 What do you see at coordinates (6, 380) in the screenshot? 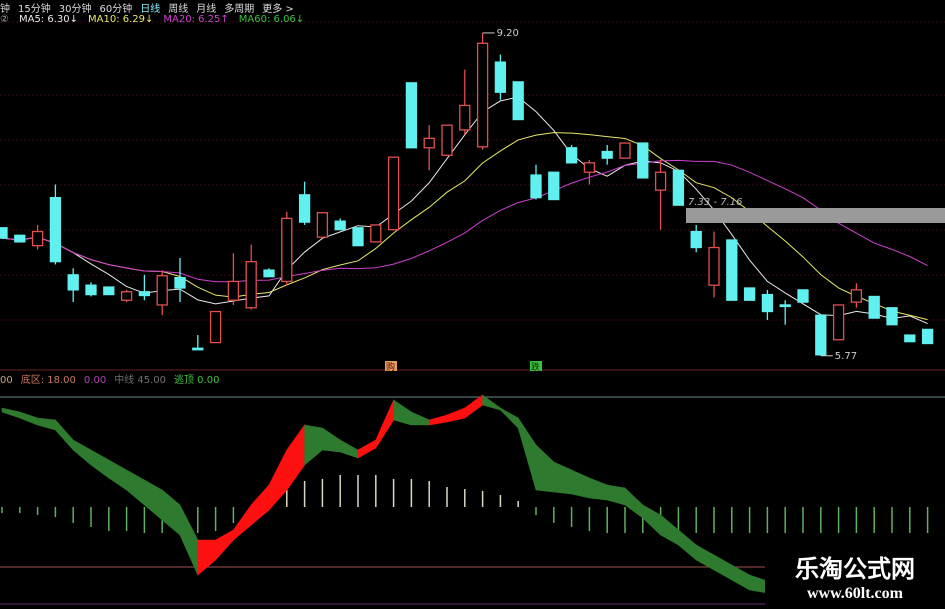
I see `indicator-legend-item: 00` at bounding box center [6, 380].